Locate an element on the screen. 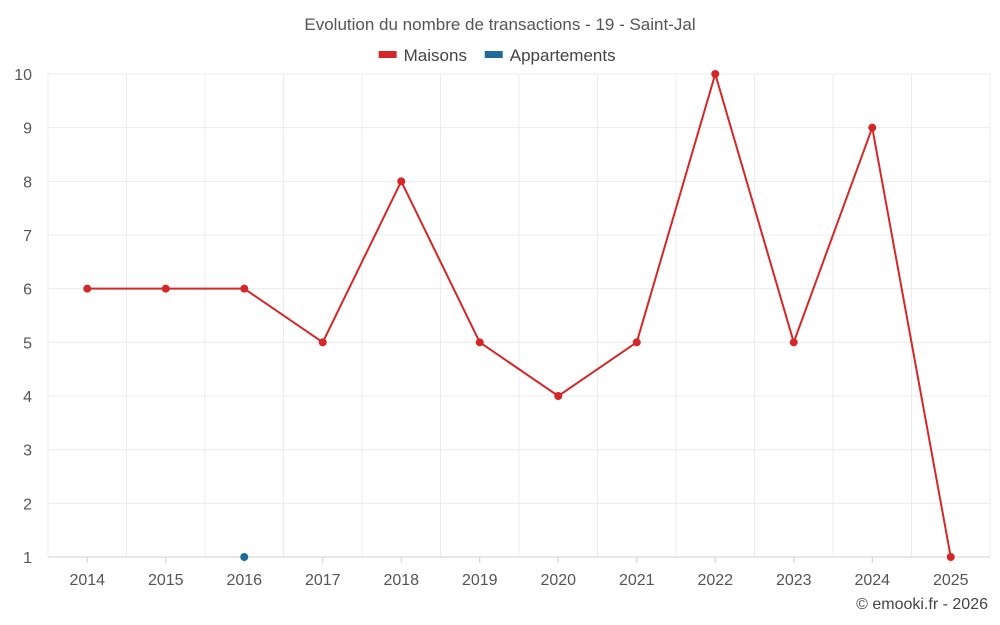 The width and height of the screenshot is (1000, 625). y-tick-label: 9 is located at coordinates (27, 129).